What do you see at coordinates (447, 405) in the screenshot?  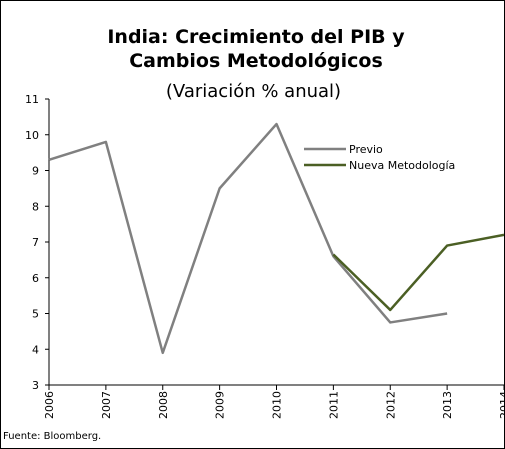 I see `x-tick-label: 2013` at bounding box center [447, 405].